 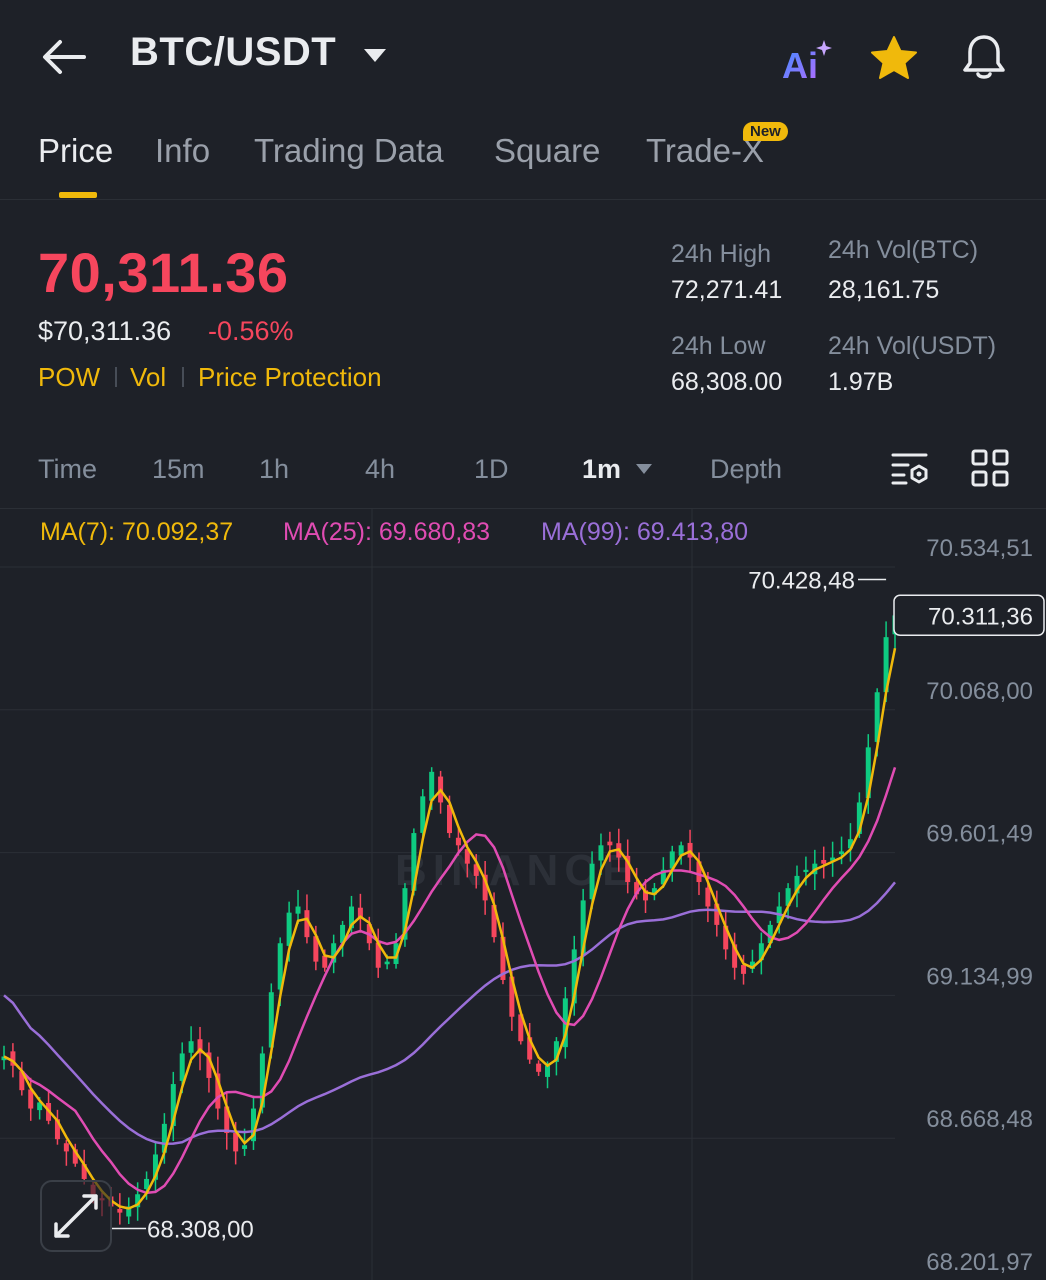 What do you see at coordinates (290, 377) in the screenshot?
I see `tag-price-protection: Price Protection` at bounding box center [290, 377].